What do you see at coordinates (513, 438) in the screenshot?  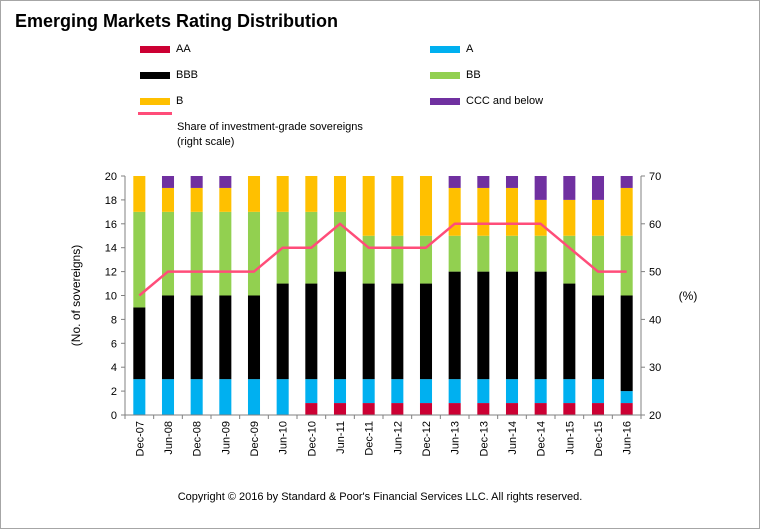 I see `x-tick-label: Jun-14` at bounding box center [513, 438].